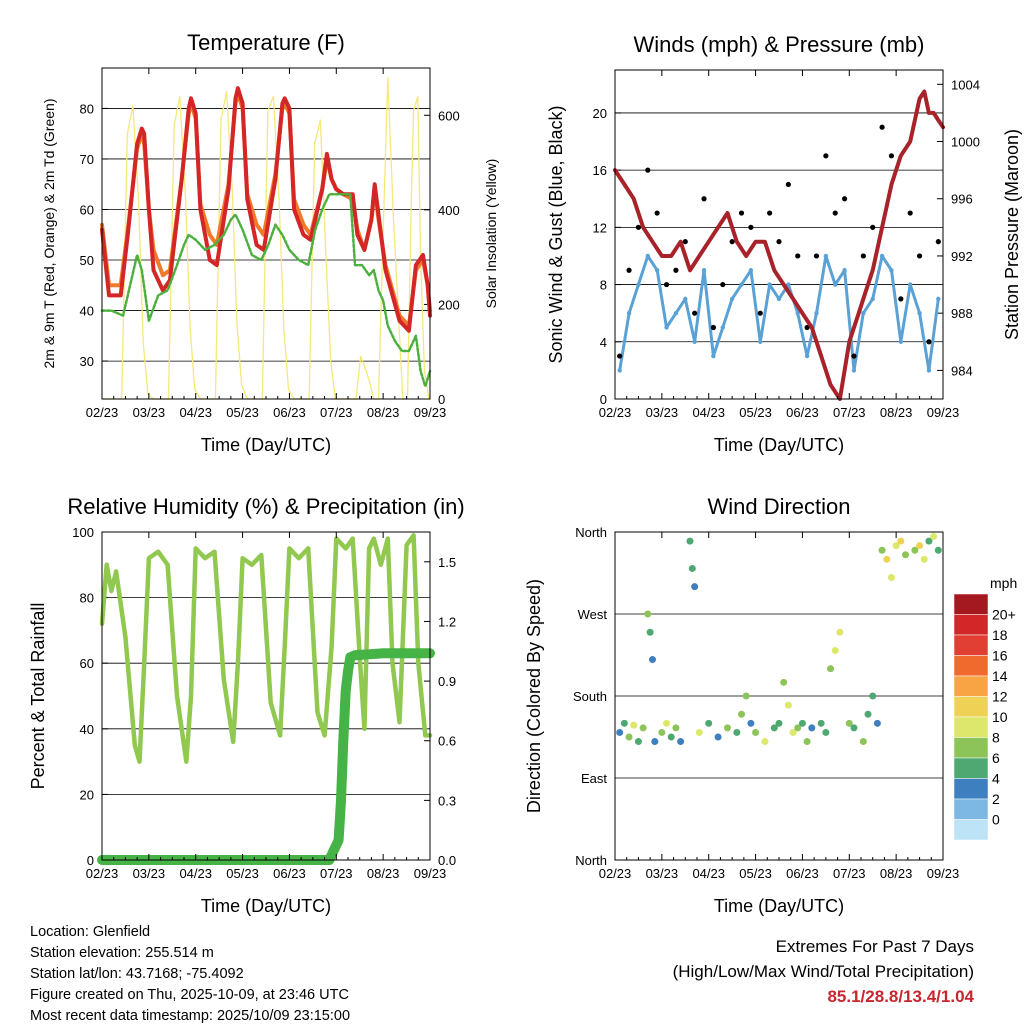  What do you see at coordinates (965, 84) in the screenshot?
I see `winds-ytick-right-label: 1004` at bounding box center [965, 84].